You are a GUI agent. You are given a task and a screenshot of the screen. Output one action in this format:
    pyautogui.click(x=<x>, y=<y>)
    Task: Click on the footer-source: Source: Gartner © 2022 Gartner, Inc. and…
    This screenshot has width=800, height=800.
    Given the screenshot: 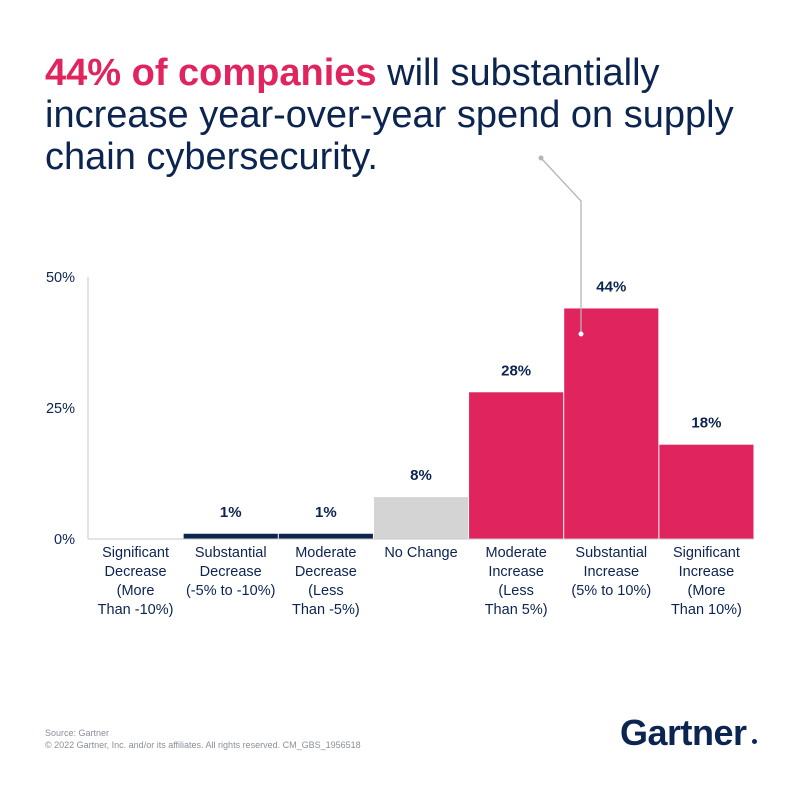 What is the action you would take?
    pyautogui.click(x=203, y=739)
    